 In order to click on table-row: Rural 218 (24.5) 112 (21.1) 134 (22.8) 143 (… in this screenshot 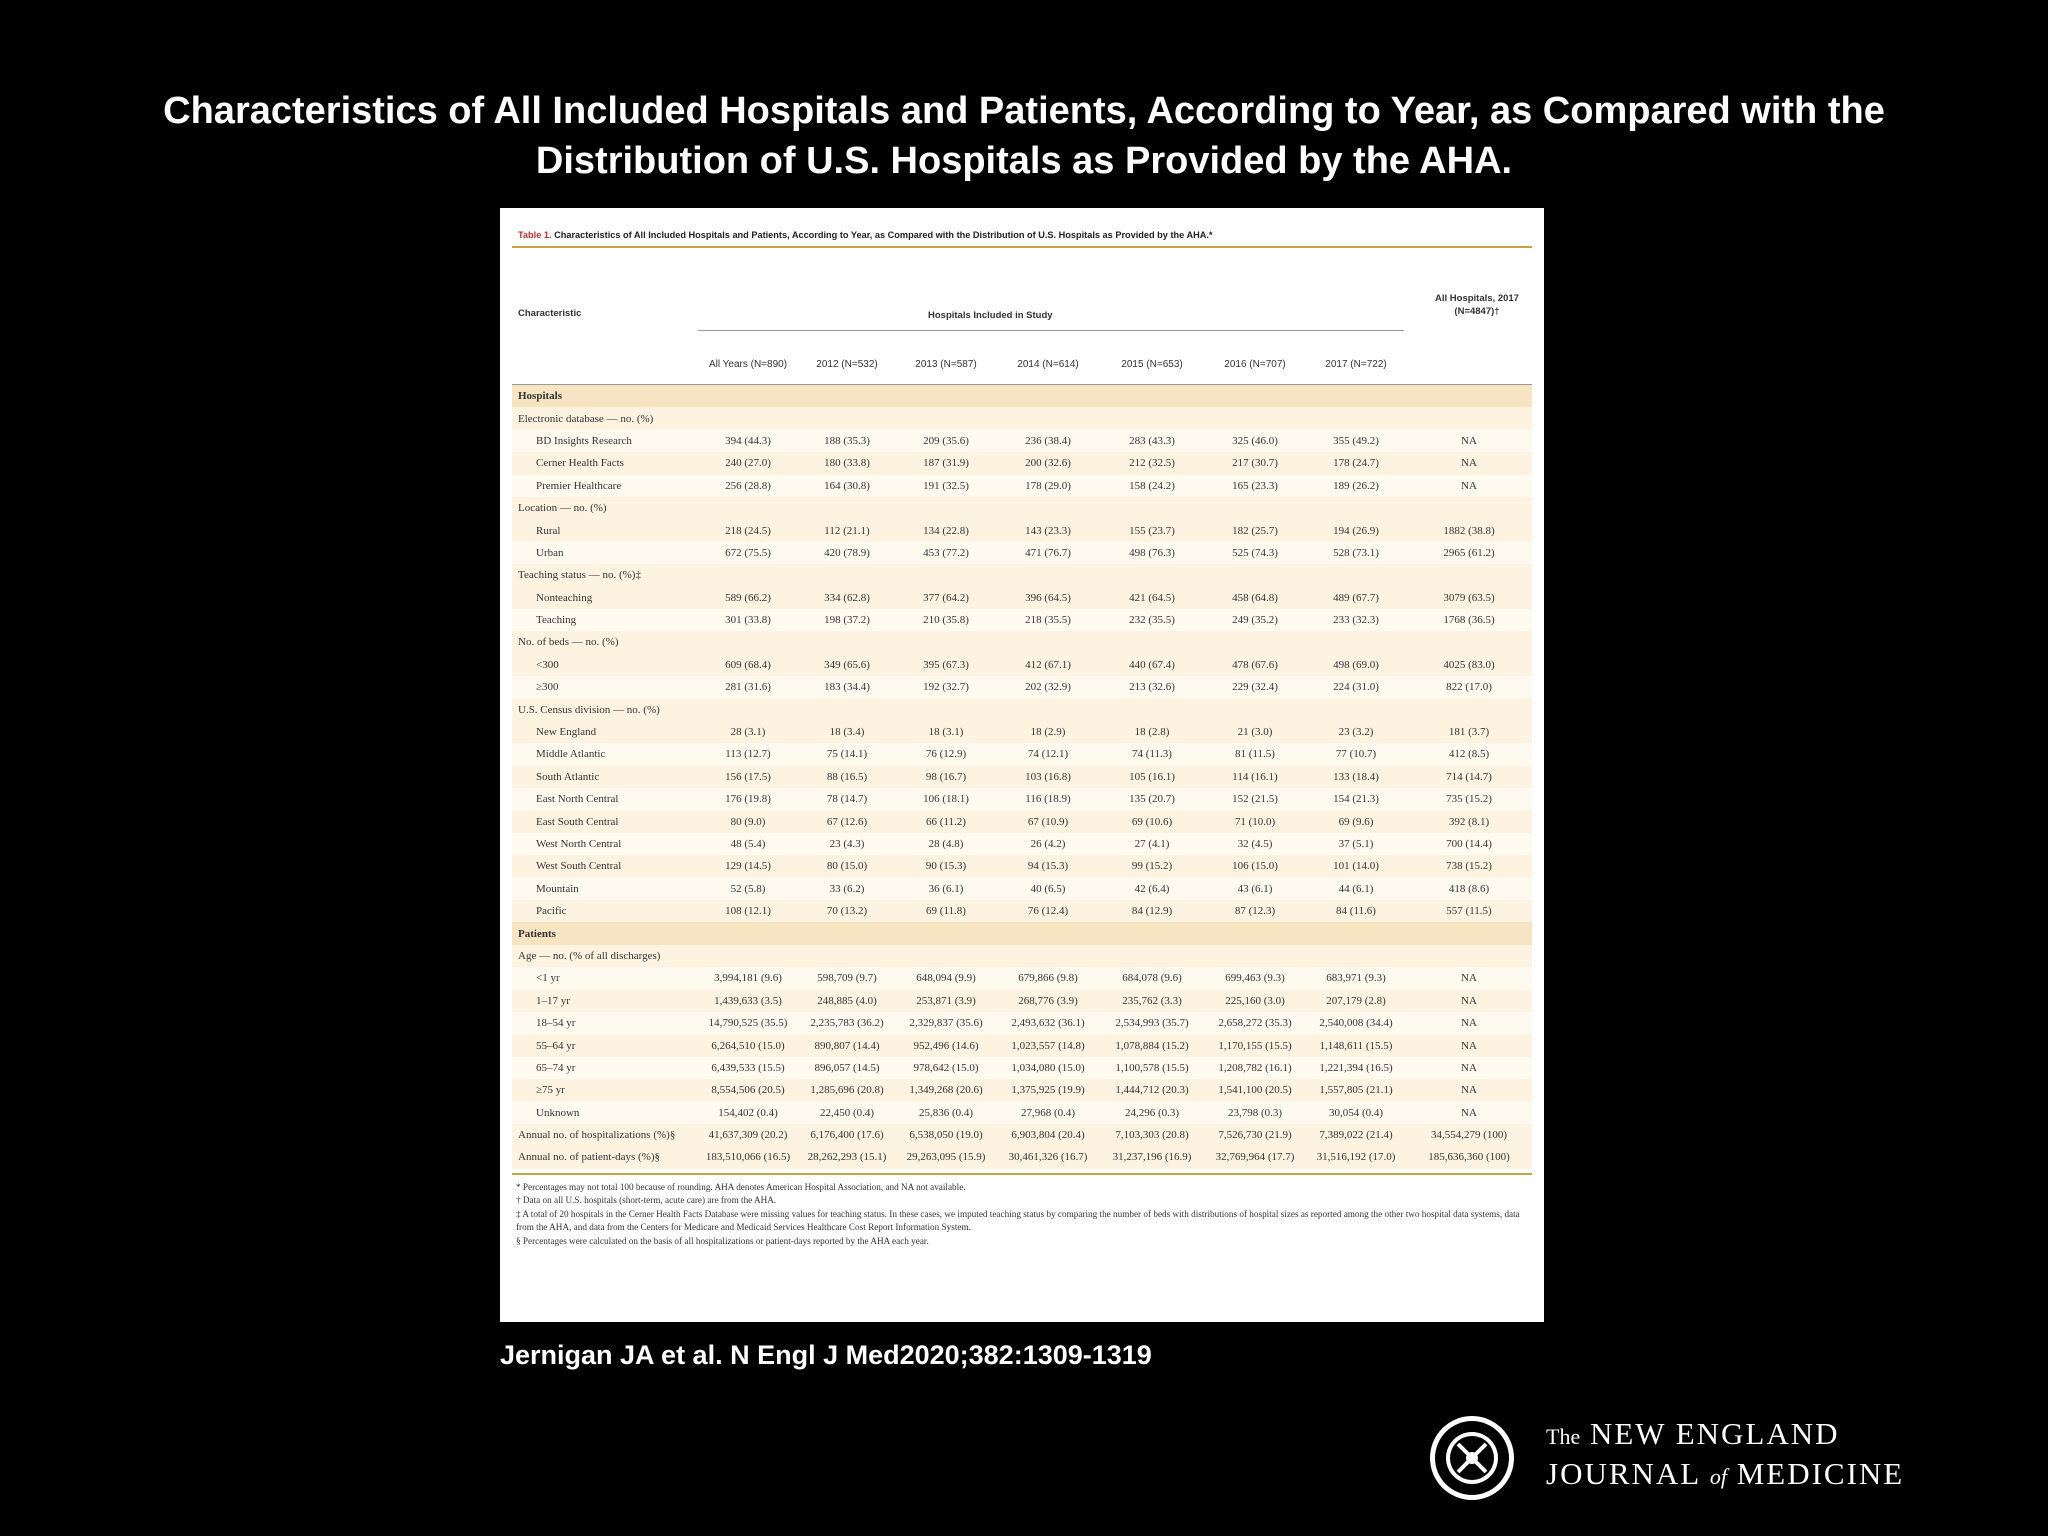, I will do `click(1022, 530)`.